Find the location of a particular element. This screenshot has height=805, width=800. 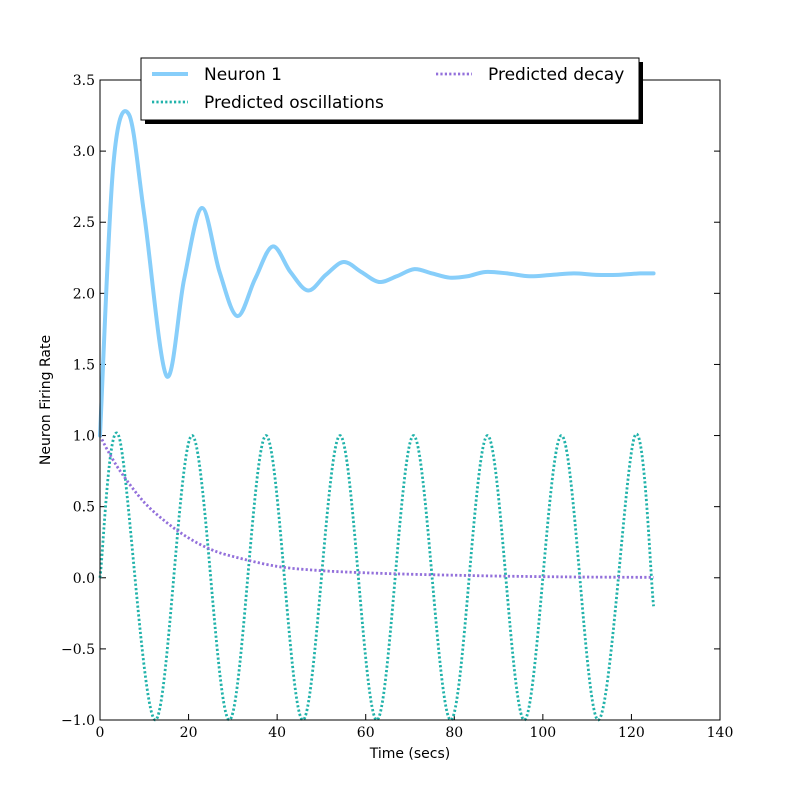

y-tick-label: 1.5 is located at coordinates (84, 365).